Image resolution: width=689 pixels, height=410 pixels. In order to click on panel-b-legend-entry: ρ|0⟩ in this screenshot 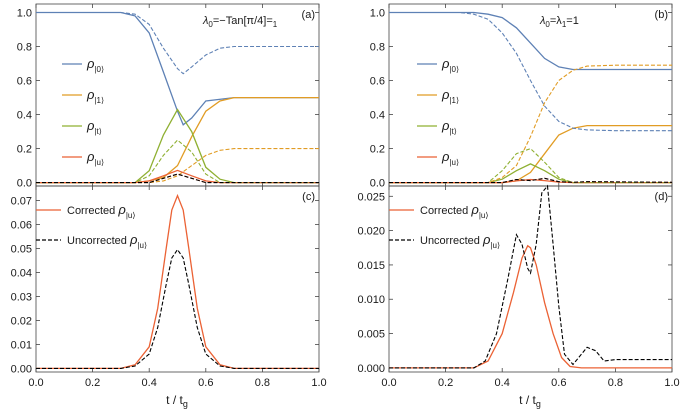, I will do `click(450, 65)`.